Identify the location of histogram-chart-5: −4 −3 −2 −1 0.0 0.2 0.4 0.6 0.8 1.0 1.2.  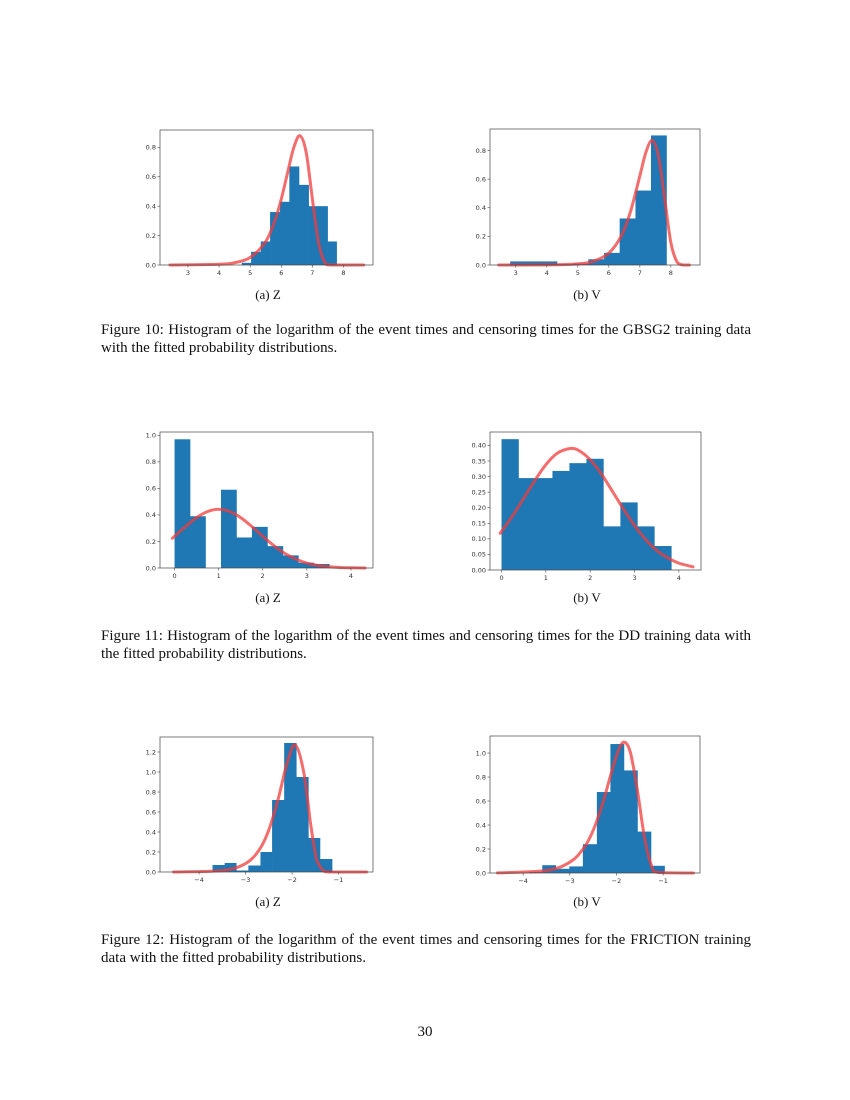
(260, 810).